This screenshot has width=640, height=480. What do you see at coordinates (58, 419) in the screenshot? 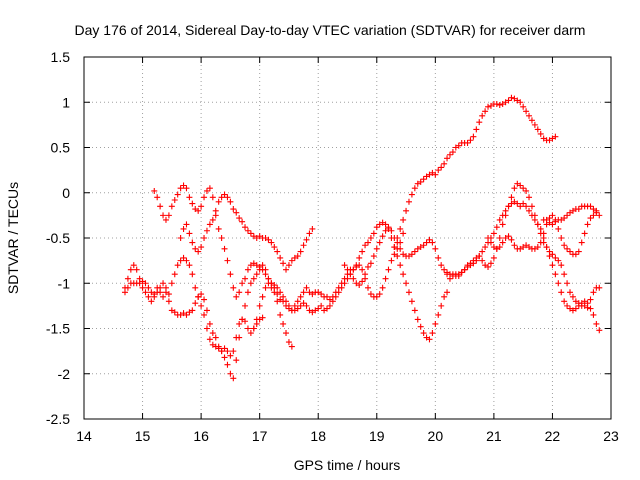
I see `y-tick-label: -2.5` at bounding box center [58, 419].